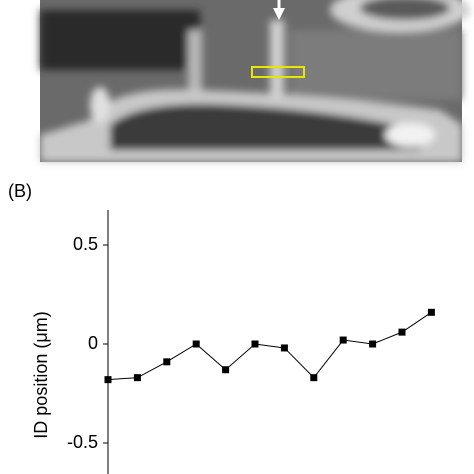 This screenshot has width=474, height=474. What do you see at coordinates (41, 374) in the screenshot?
I see `y-axis-label: ID position (μm)` at bounding box center [41, 374].